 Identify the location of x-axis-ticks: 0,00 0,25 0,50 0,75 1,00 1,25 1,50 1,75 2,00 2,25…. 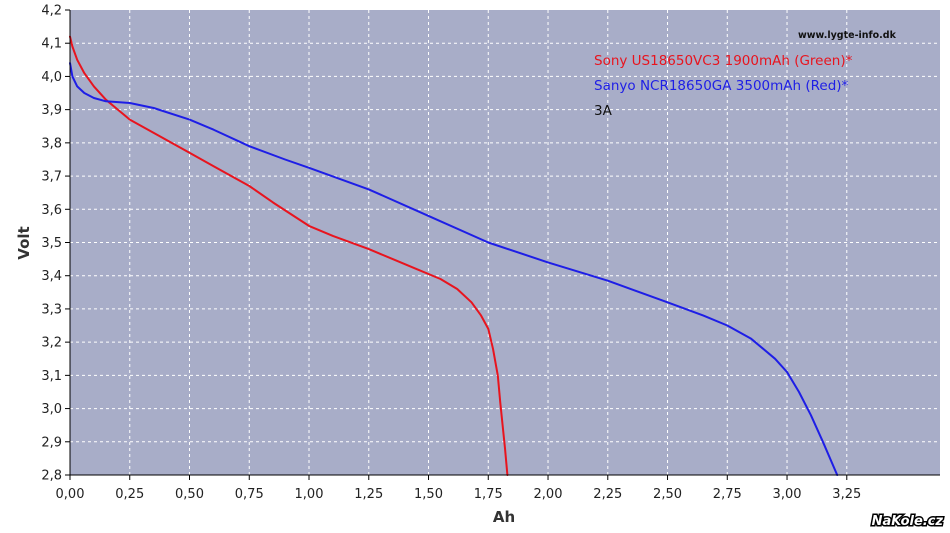
(458, 488).